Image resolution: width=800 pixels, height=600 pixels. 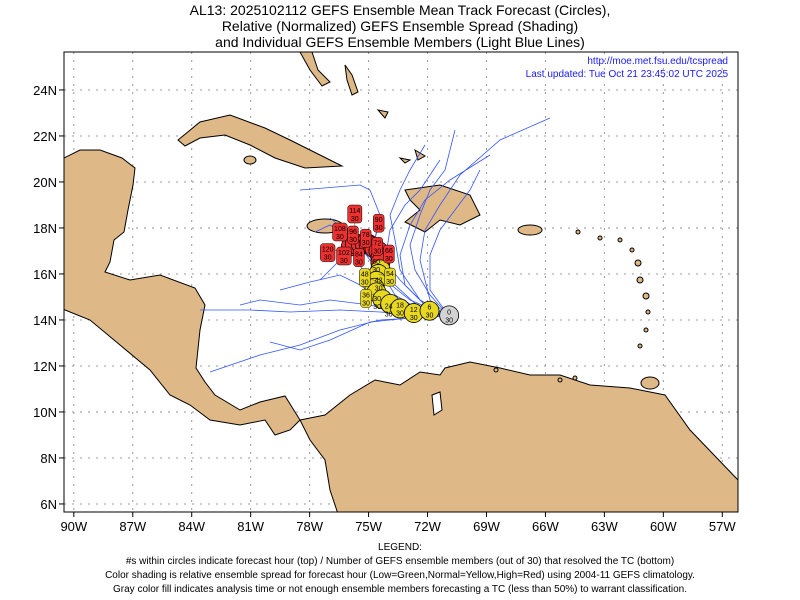 What do you see at coordinates (400, 547) in the screenshot?
I see `legend-heading: LEGEND:` at bounding box center [400, 547].